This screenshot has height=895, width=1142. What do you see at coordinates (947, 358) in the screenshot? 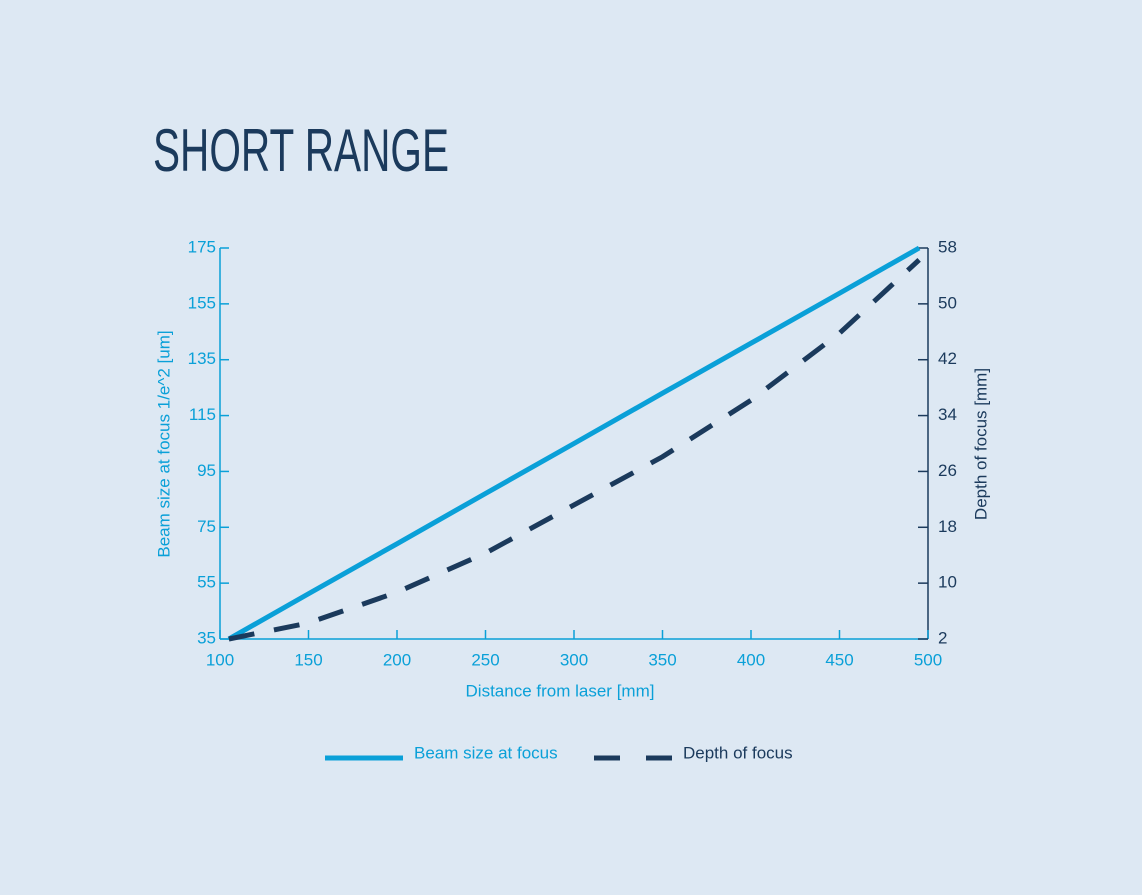
I see `y2-tick-label: 42` at bounding box center [947, 358].